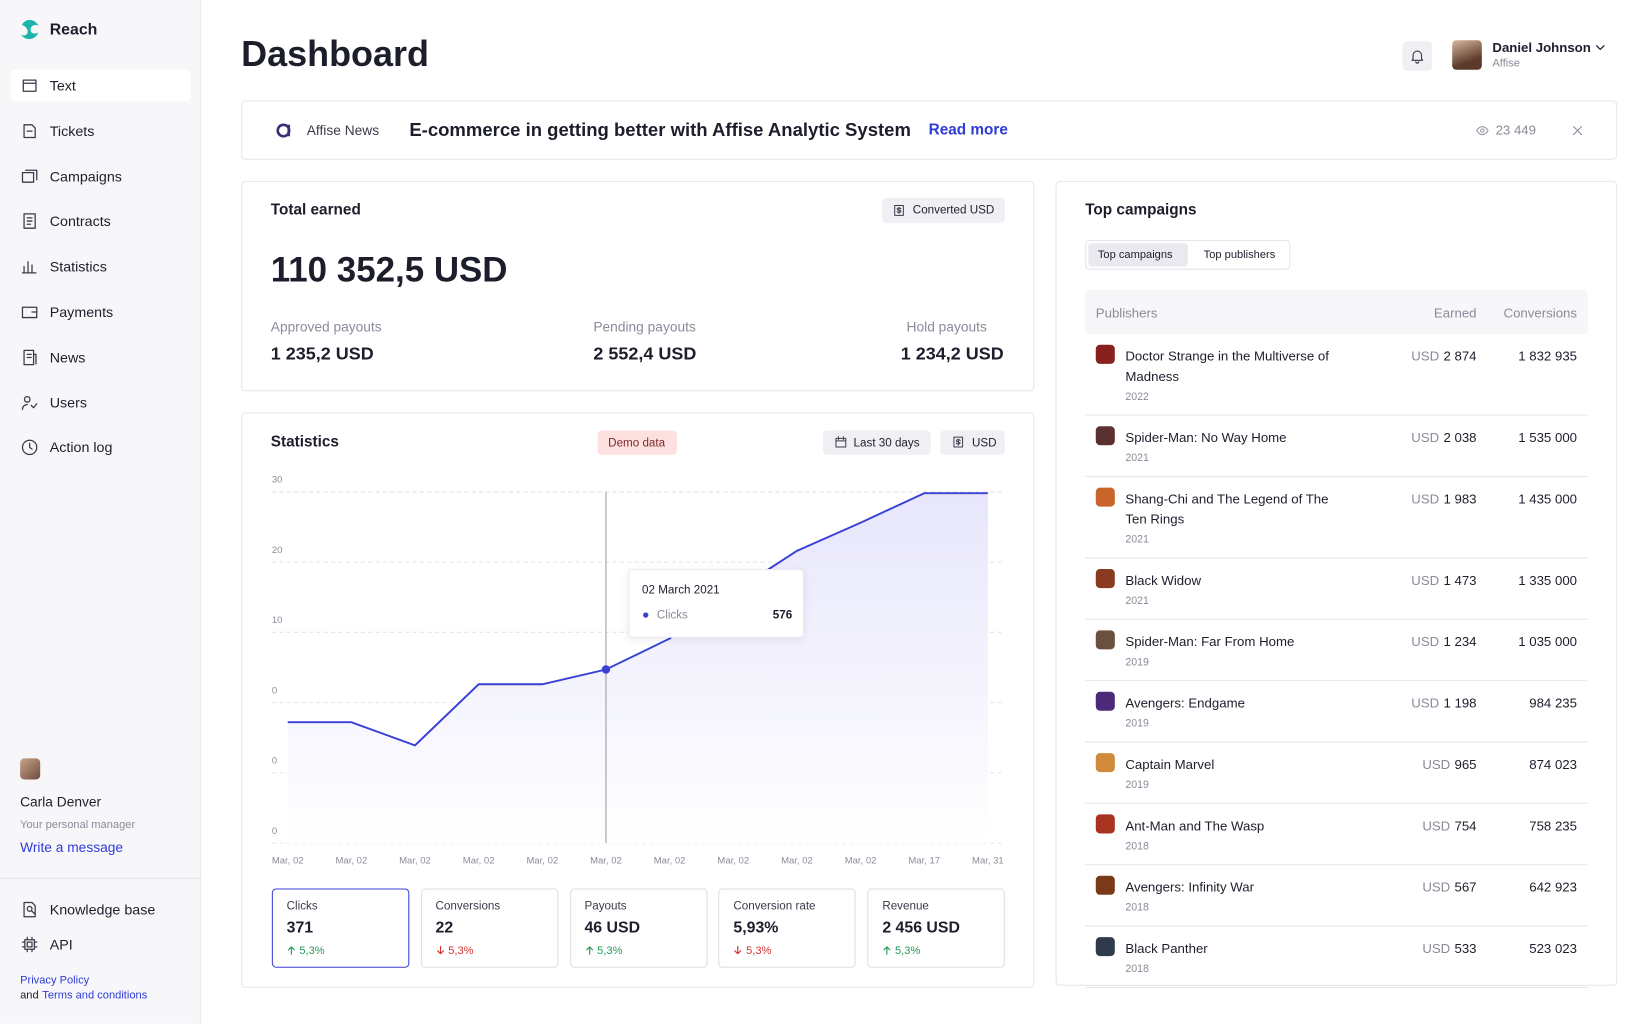  I want to click on badge-icon-path, so click(899, 210).